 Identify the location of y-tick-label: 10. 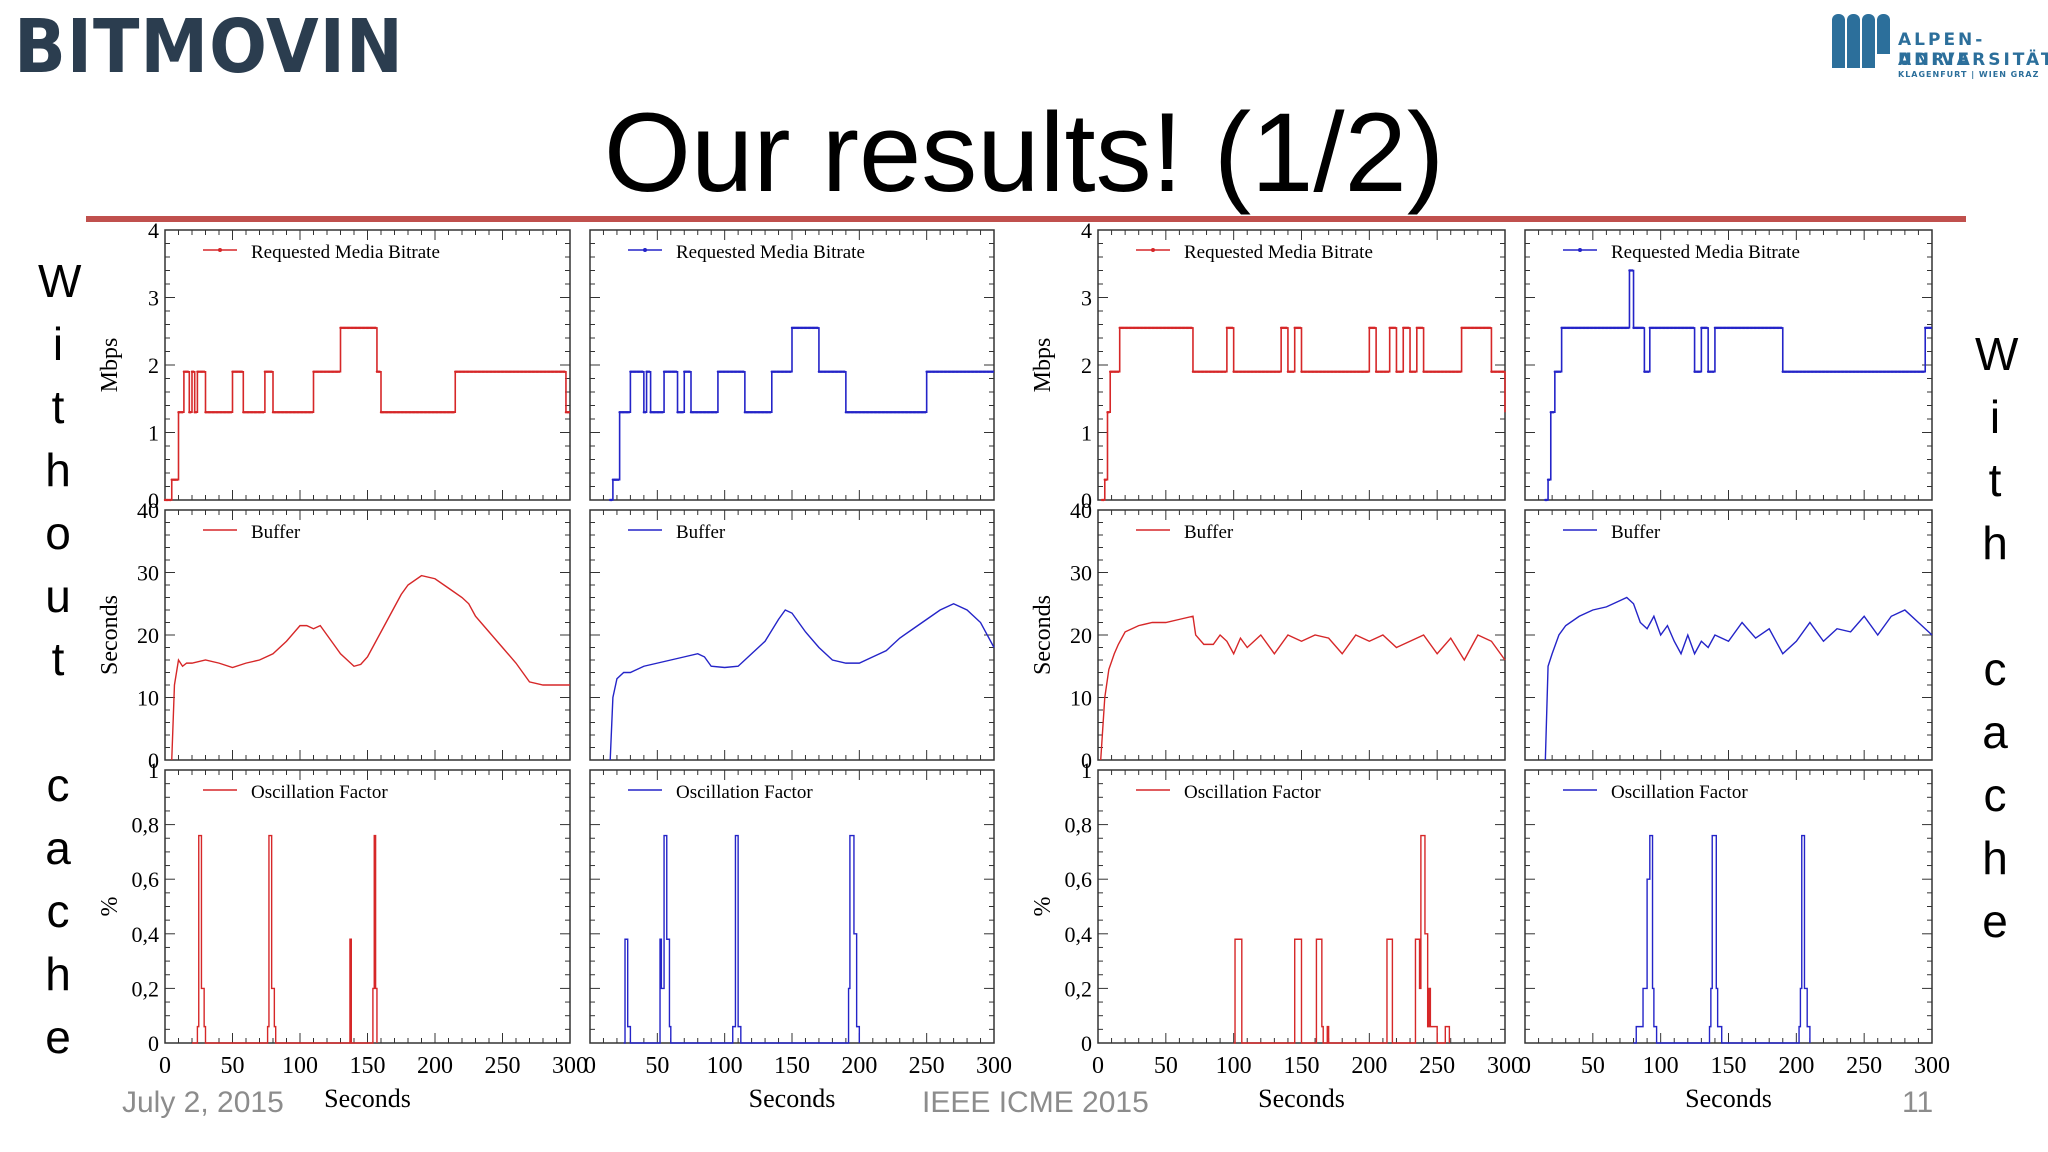
(148, 698).